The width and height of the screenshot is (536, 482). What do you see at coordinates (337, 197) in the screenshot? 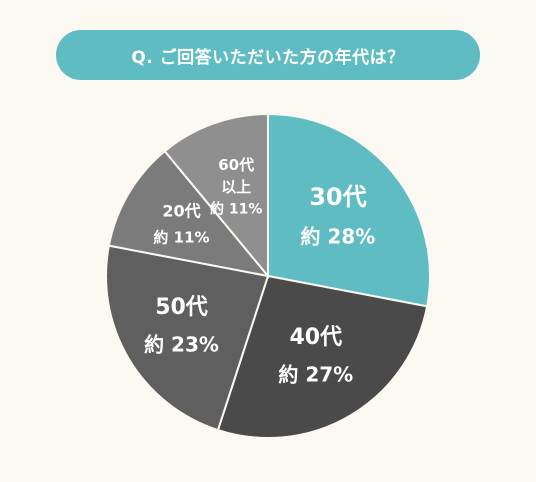
I see `slice-category-label: 30代` at bounding box center [337, 197].